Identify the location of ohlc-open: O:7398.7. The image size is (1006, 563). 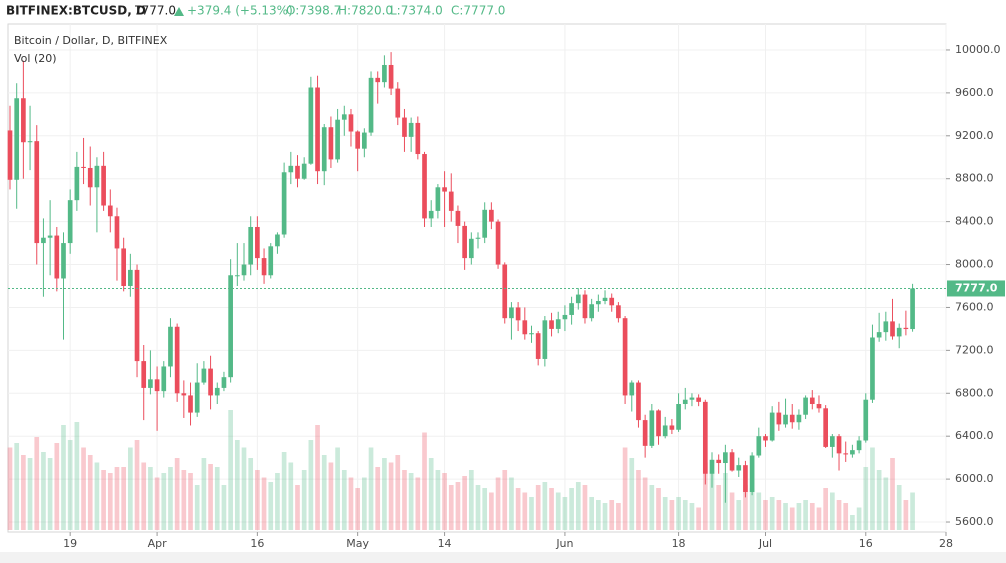
(313, 11).